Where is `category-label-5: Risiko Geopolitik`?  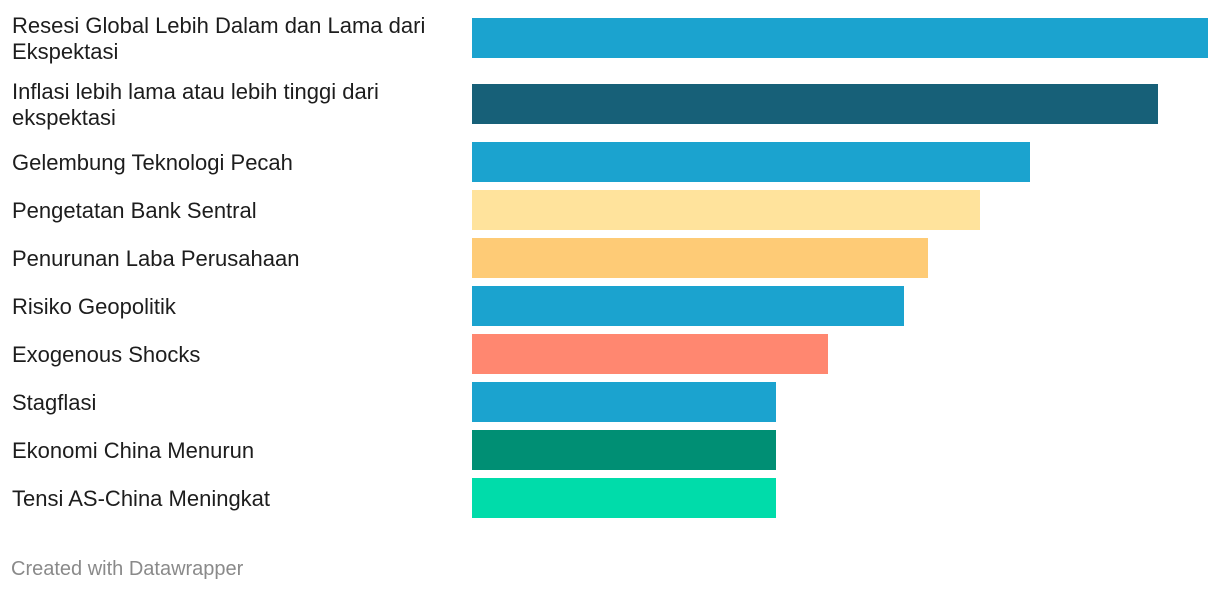 category-label-5: Risiko Geopolitik is located at coordinates (94, 306).